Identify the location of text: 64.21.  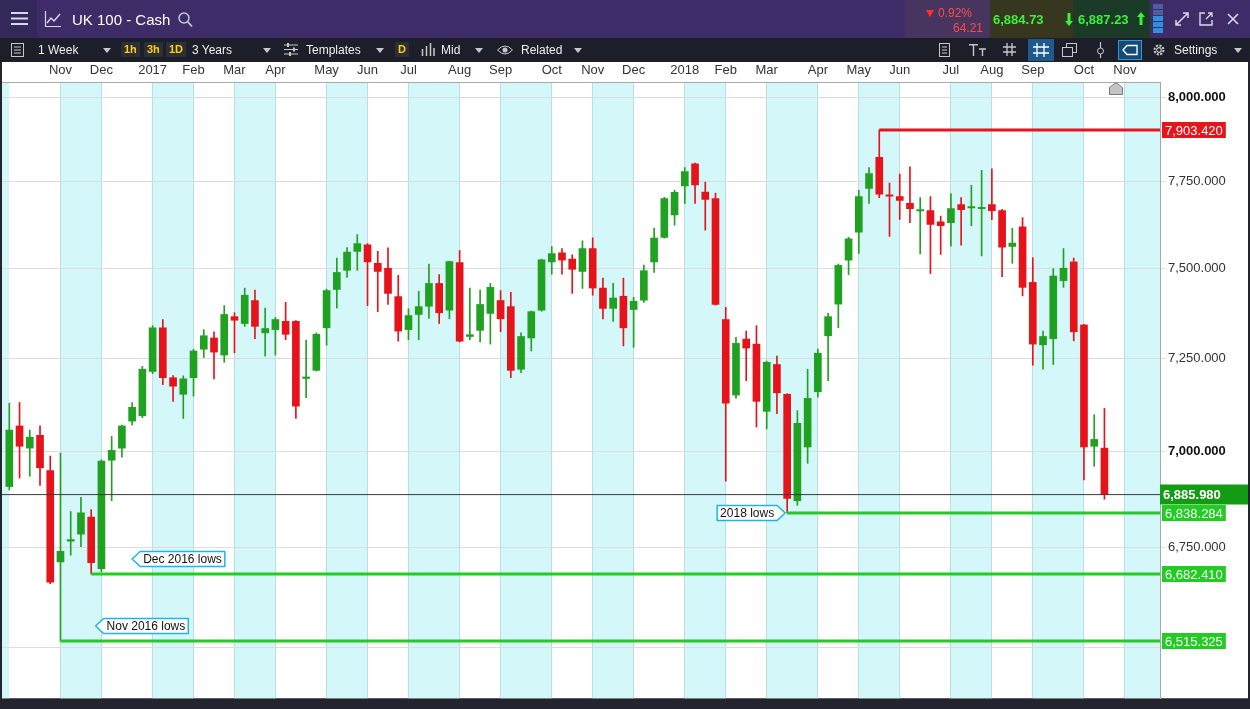
(968, 28).